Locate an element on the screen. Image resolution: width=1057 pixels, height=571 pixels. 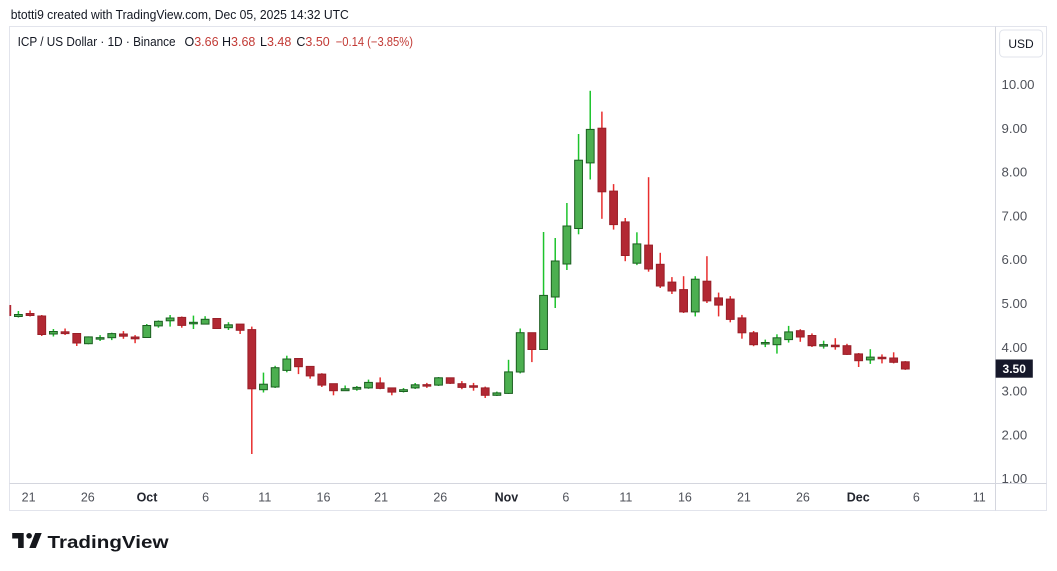
svg-text: ICP / US Dollar · 1D · Binance is located at coordinates (97, 42).